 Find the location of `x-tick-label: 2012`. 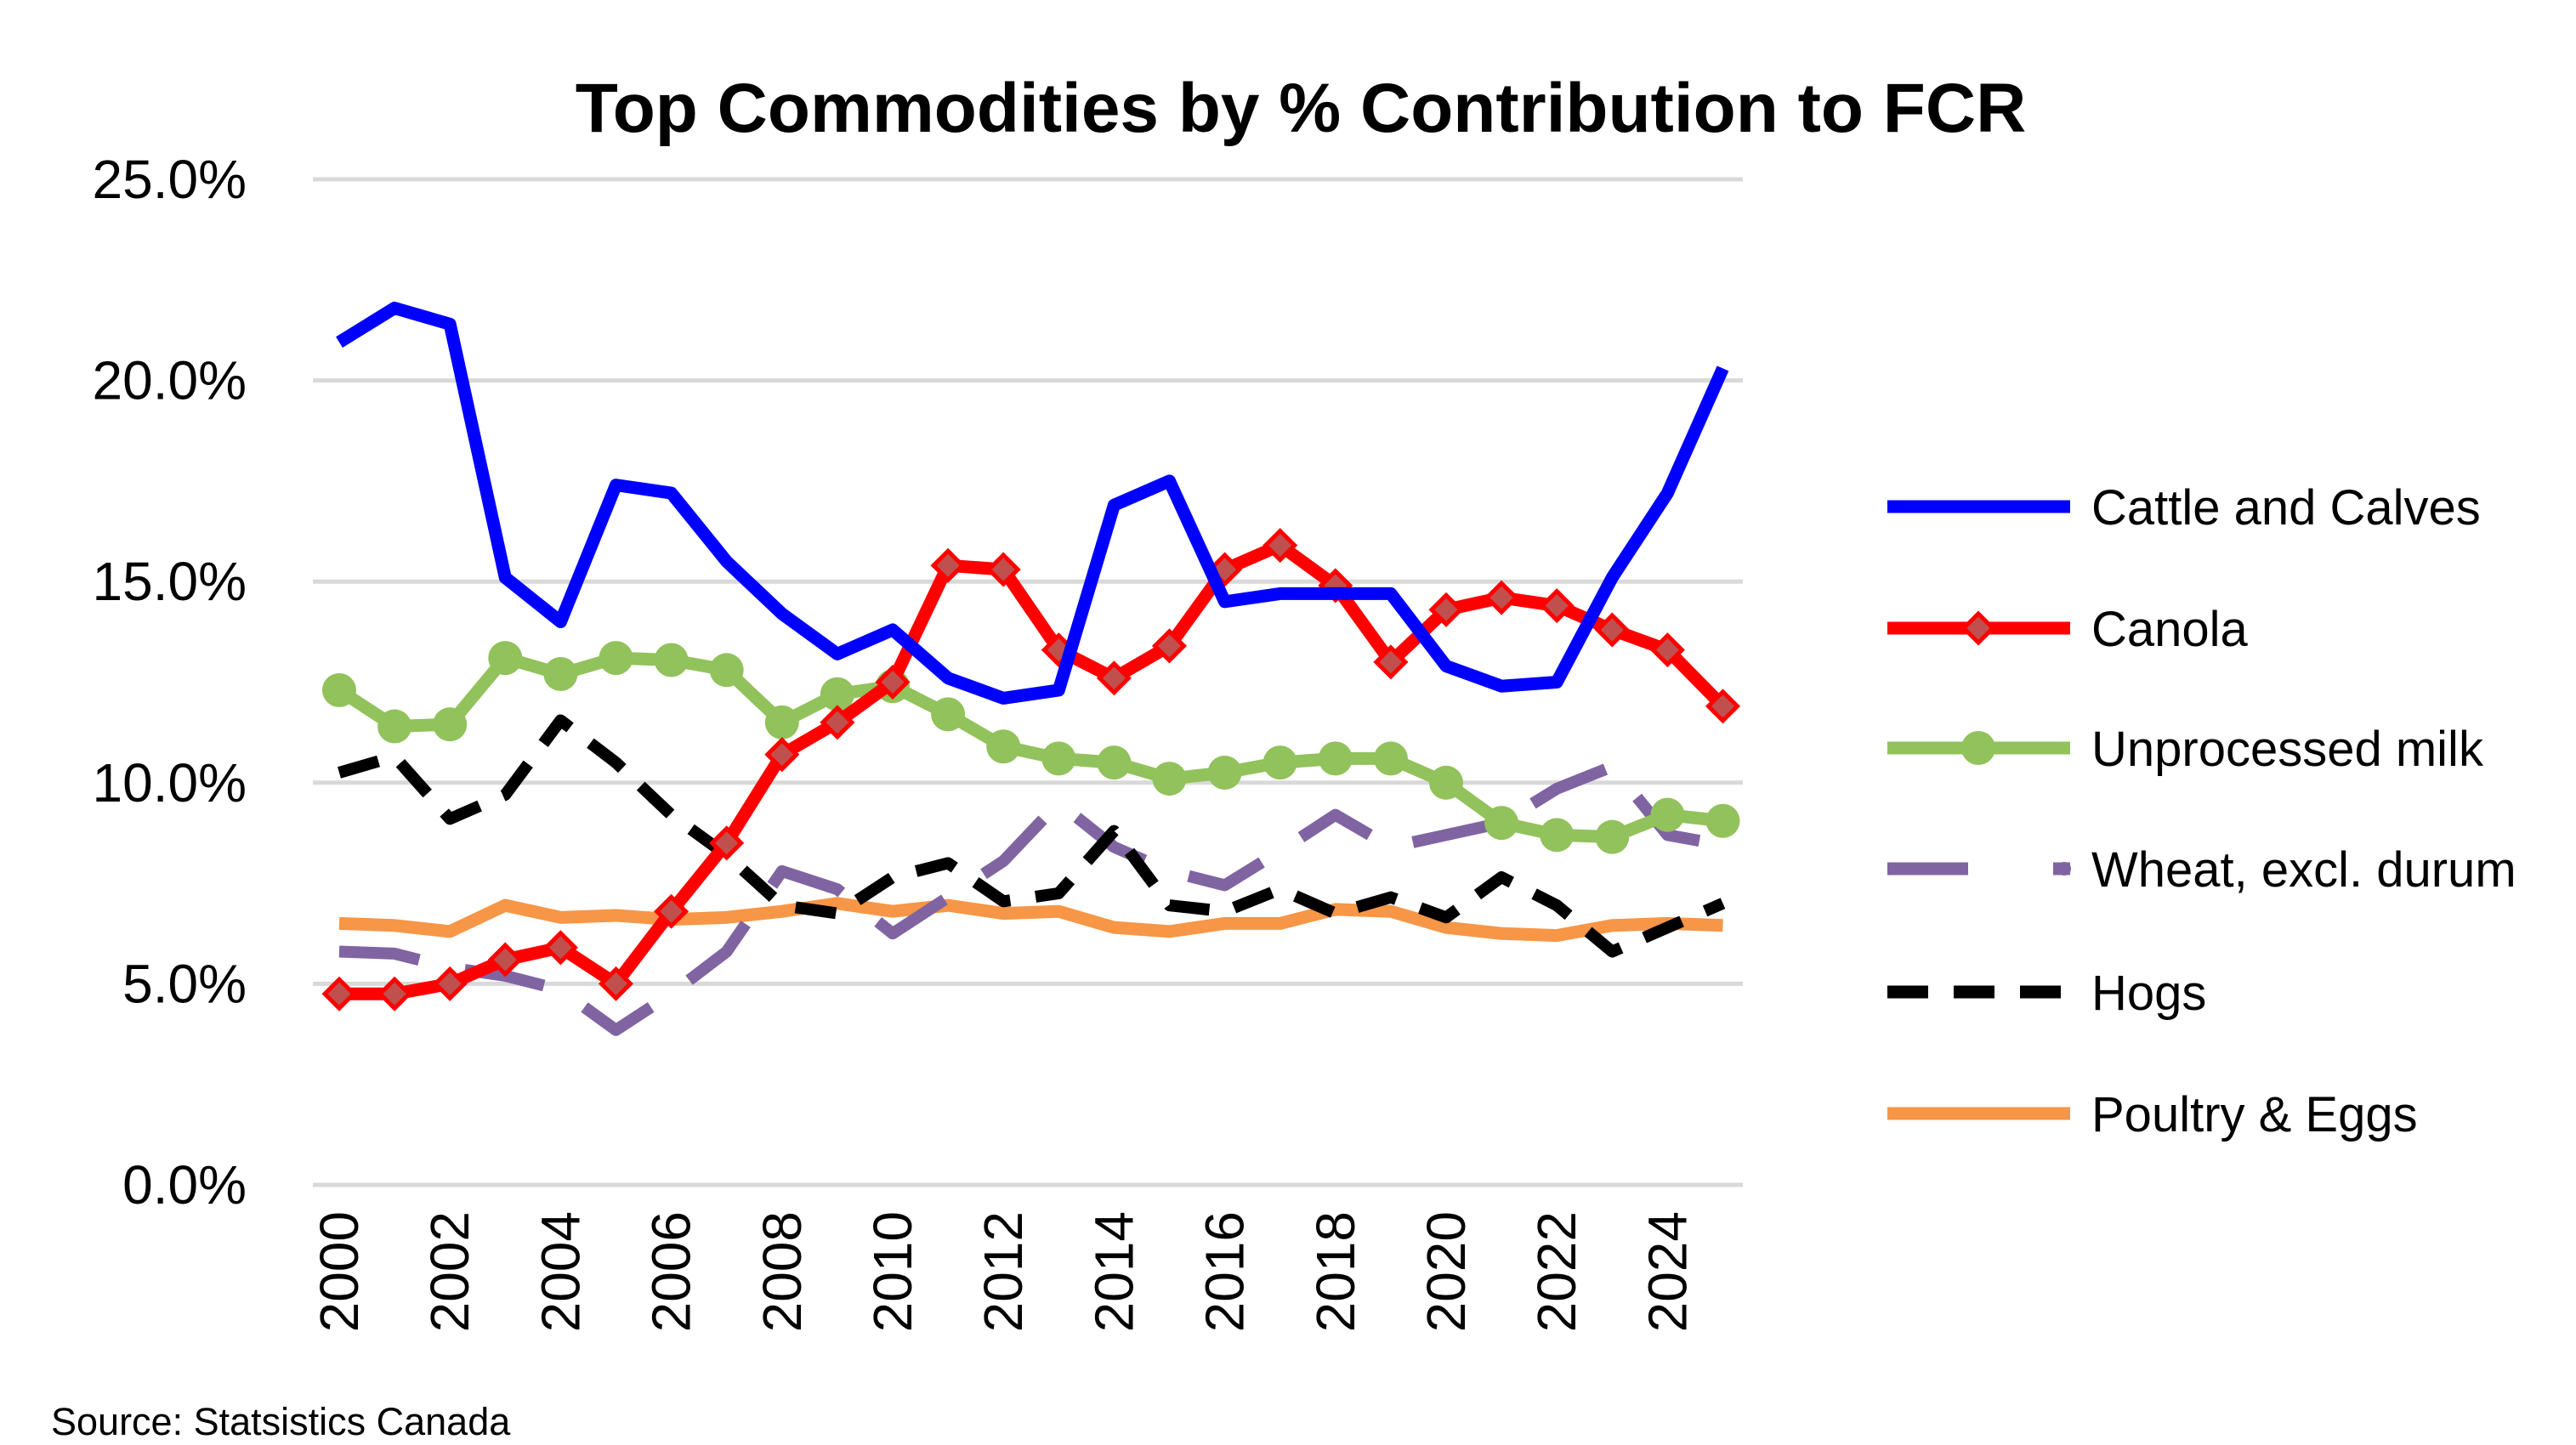

x-tick-label: 2012 is located at coordinates (1004, 1271).